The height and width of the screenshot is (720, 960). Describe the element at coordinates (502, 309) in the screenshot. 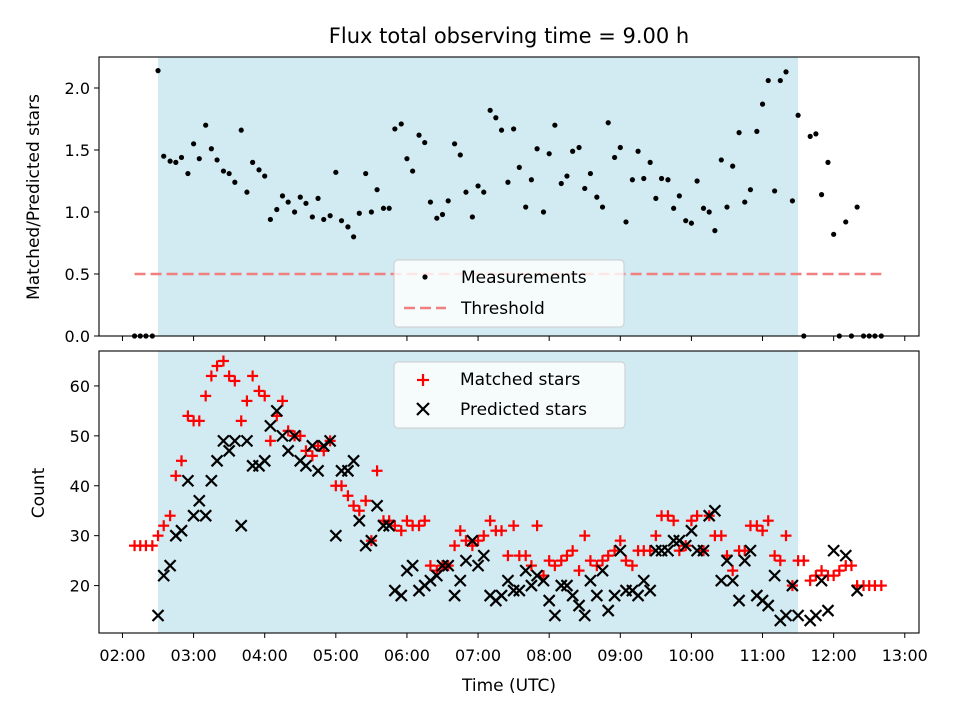

I see `legend-threshold-label: Threshold` at that location.